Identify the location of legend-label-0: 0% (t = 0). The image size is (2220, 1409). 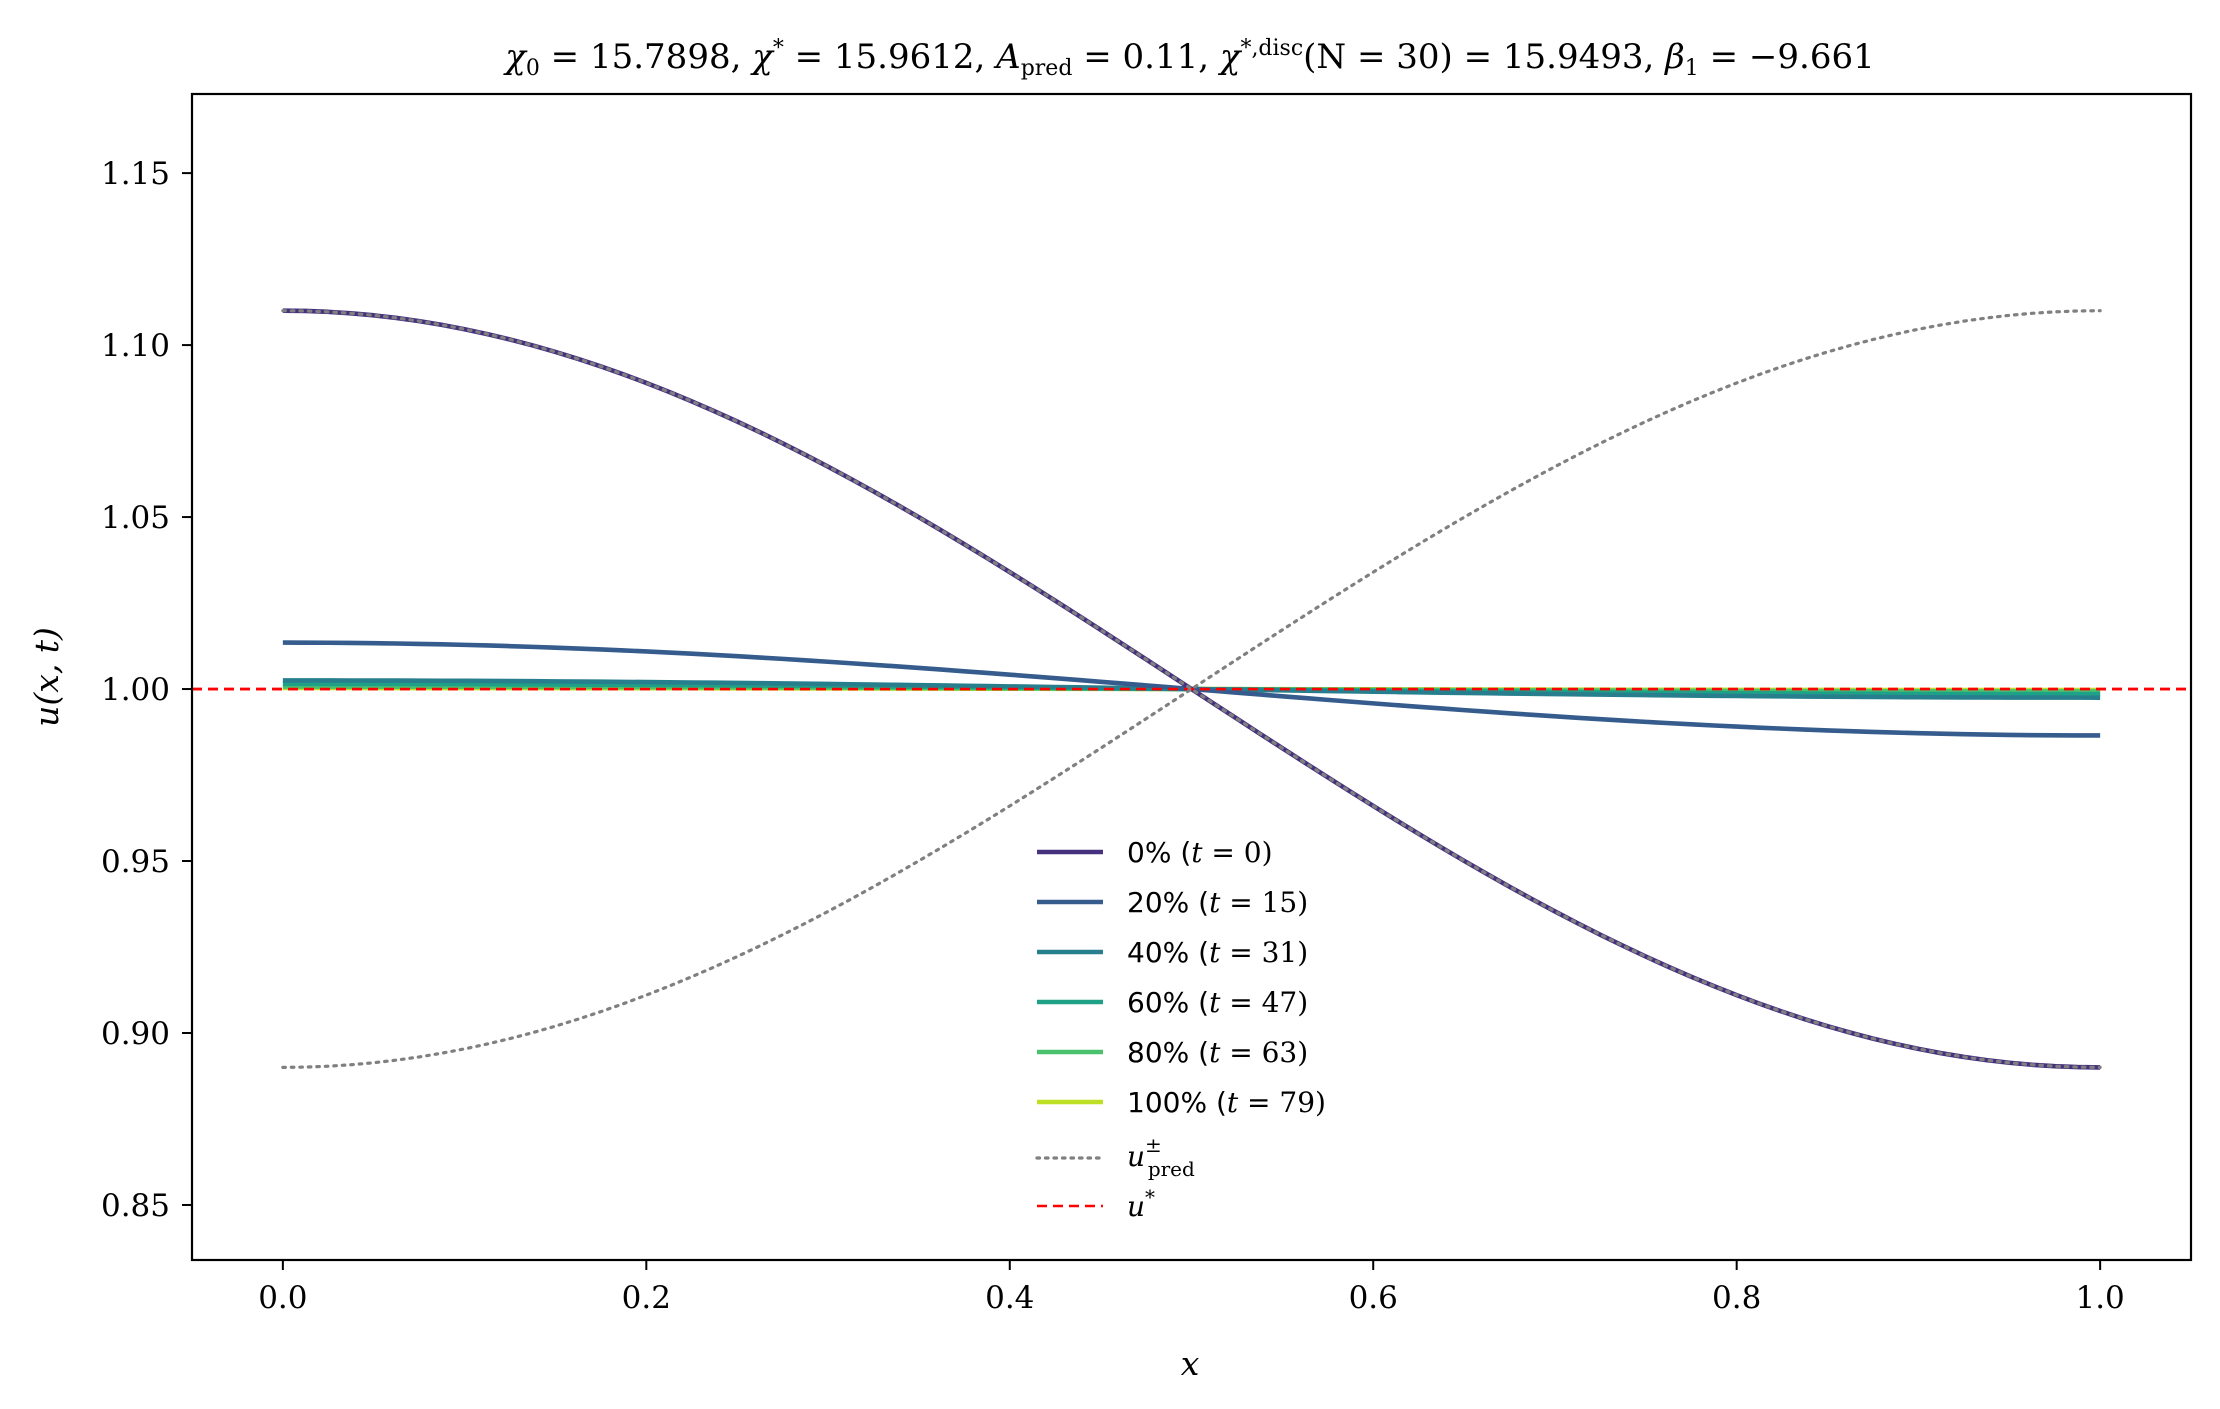
(1200, 852).